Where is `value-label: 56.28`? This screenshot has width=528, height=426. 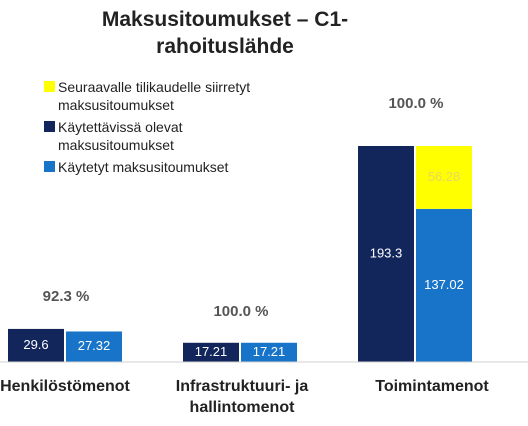 value-label: 56.28 is located at coordinates (444, 176).